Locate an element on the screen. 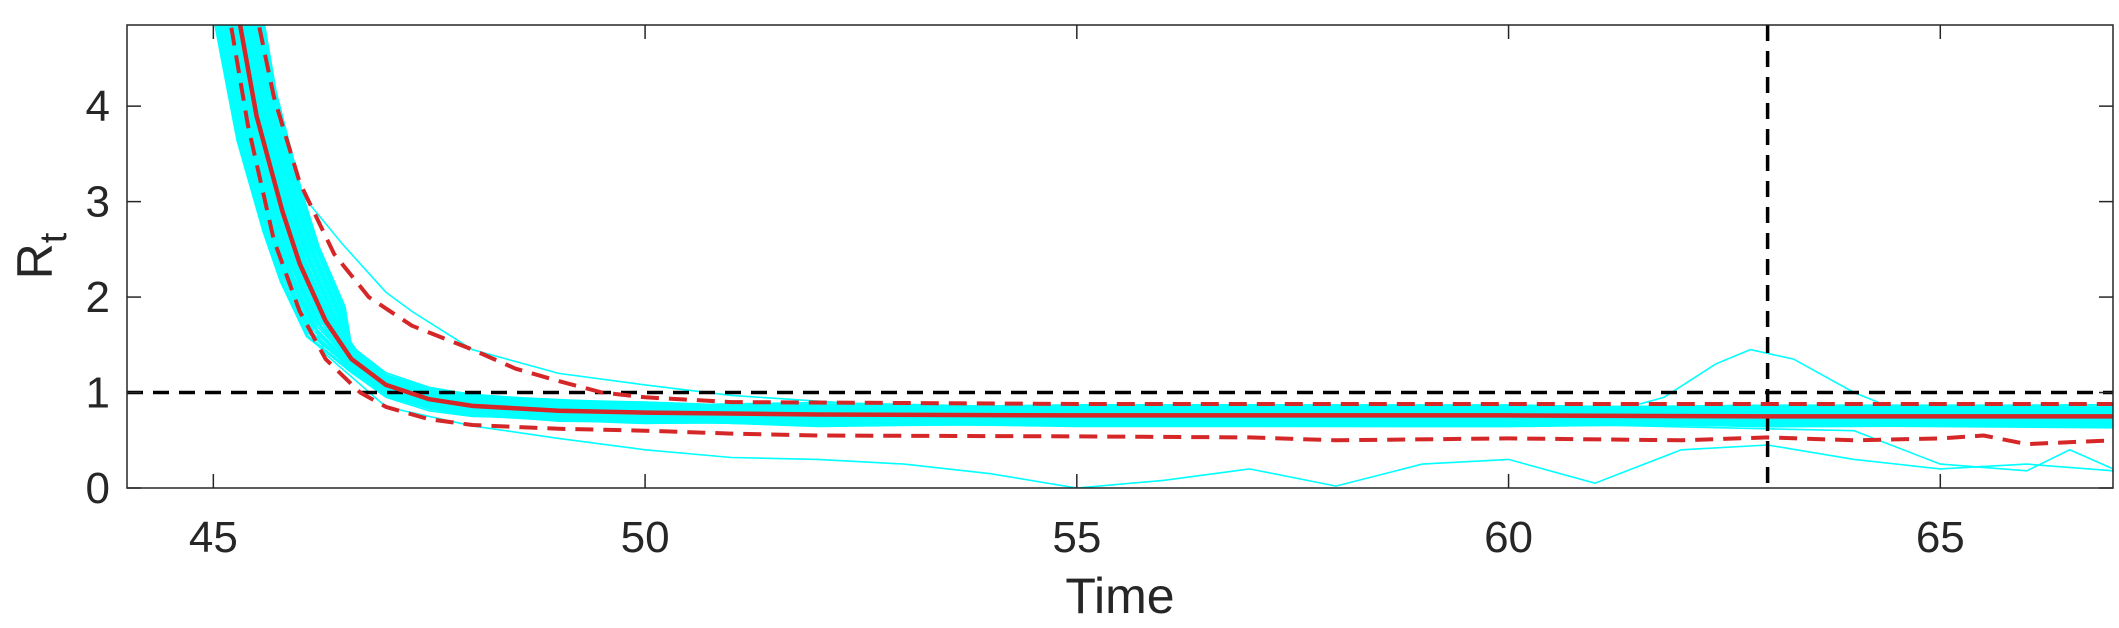 Image resolution: width=2119 pixels, height=628 pixels. x-tick-label: 55 is located at coordinates (1076, 537).